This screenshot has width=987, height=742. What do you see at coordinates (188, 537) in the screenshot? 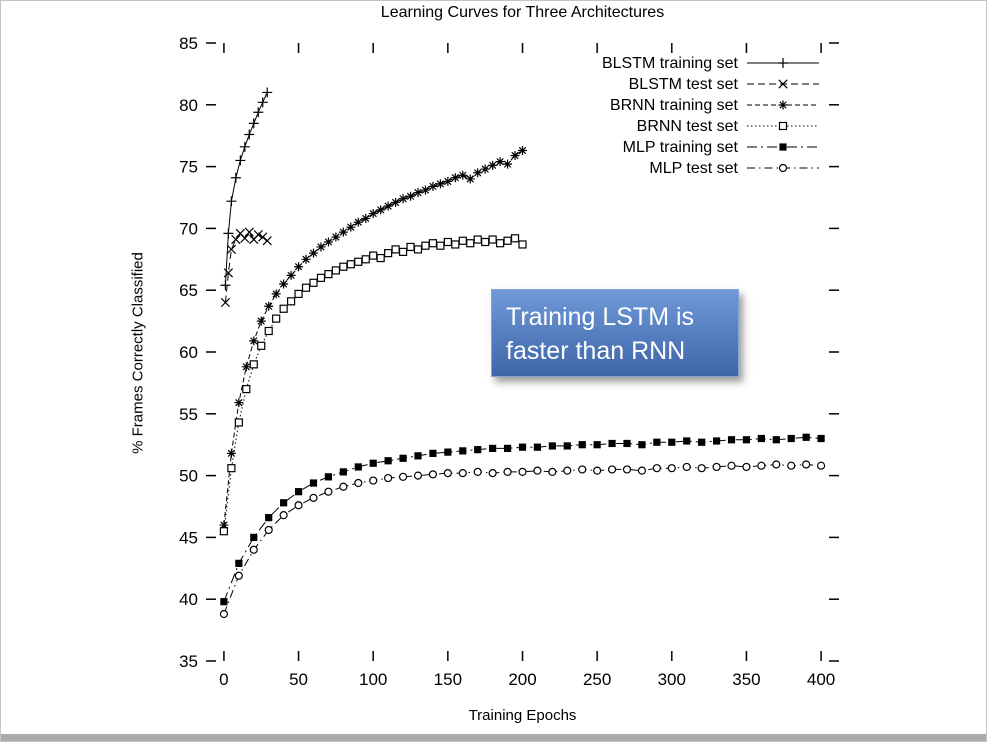
I see `y-tick-label: 45` at bounding box center [188, 537].